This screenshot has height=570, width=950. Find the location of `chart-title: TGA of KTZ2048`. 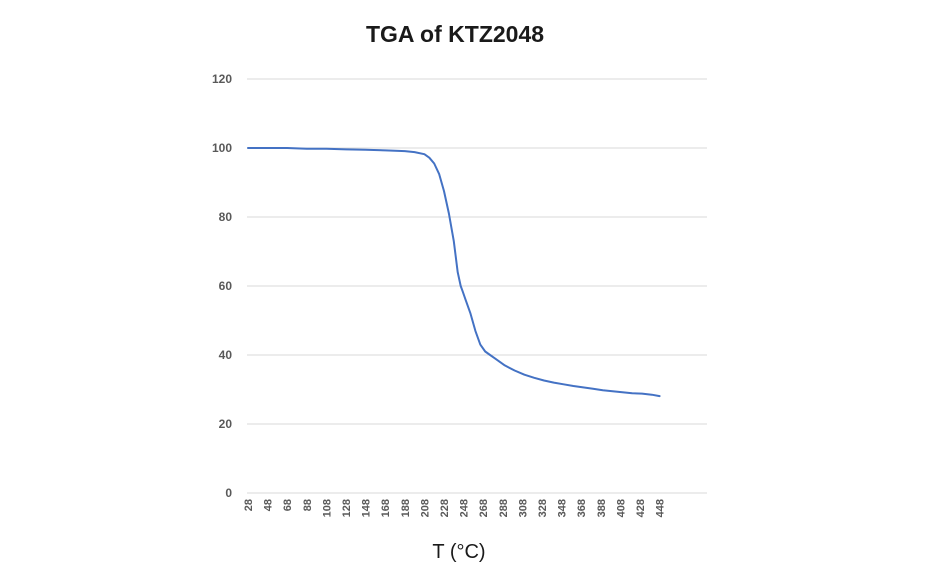

chart-title: TGA of KTZ2048 is located at coordinates (455, 34).